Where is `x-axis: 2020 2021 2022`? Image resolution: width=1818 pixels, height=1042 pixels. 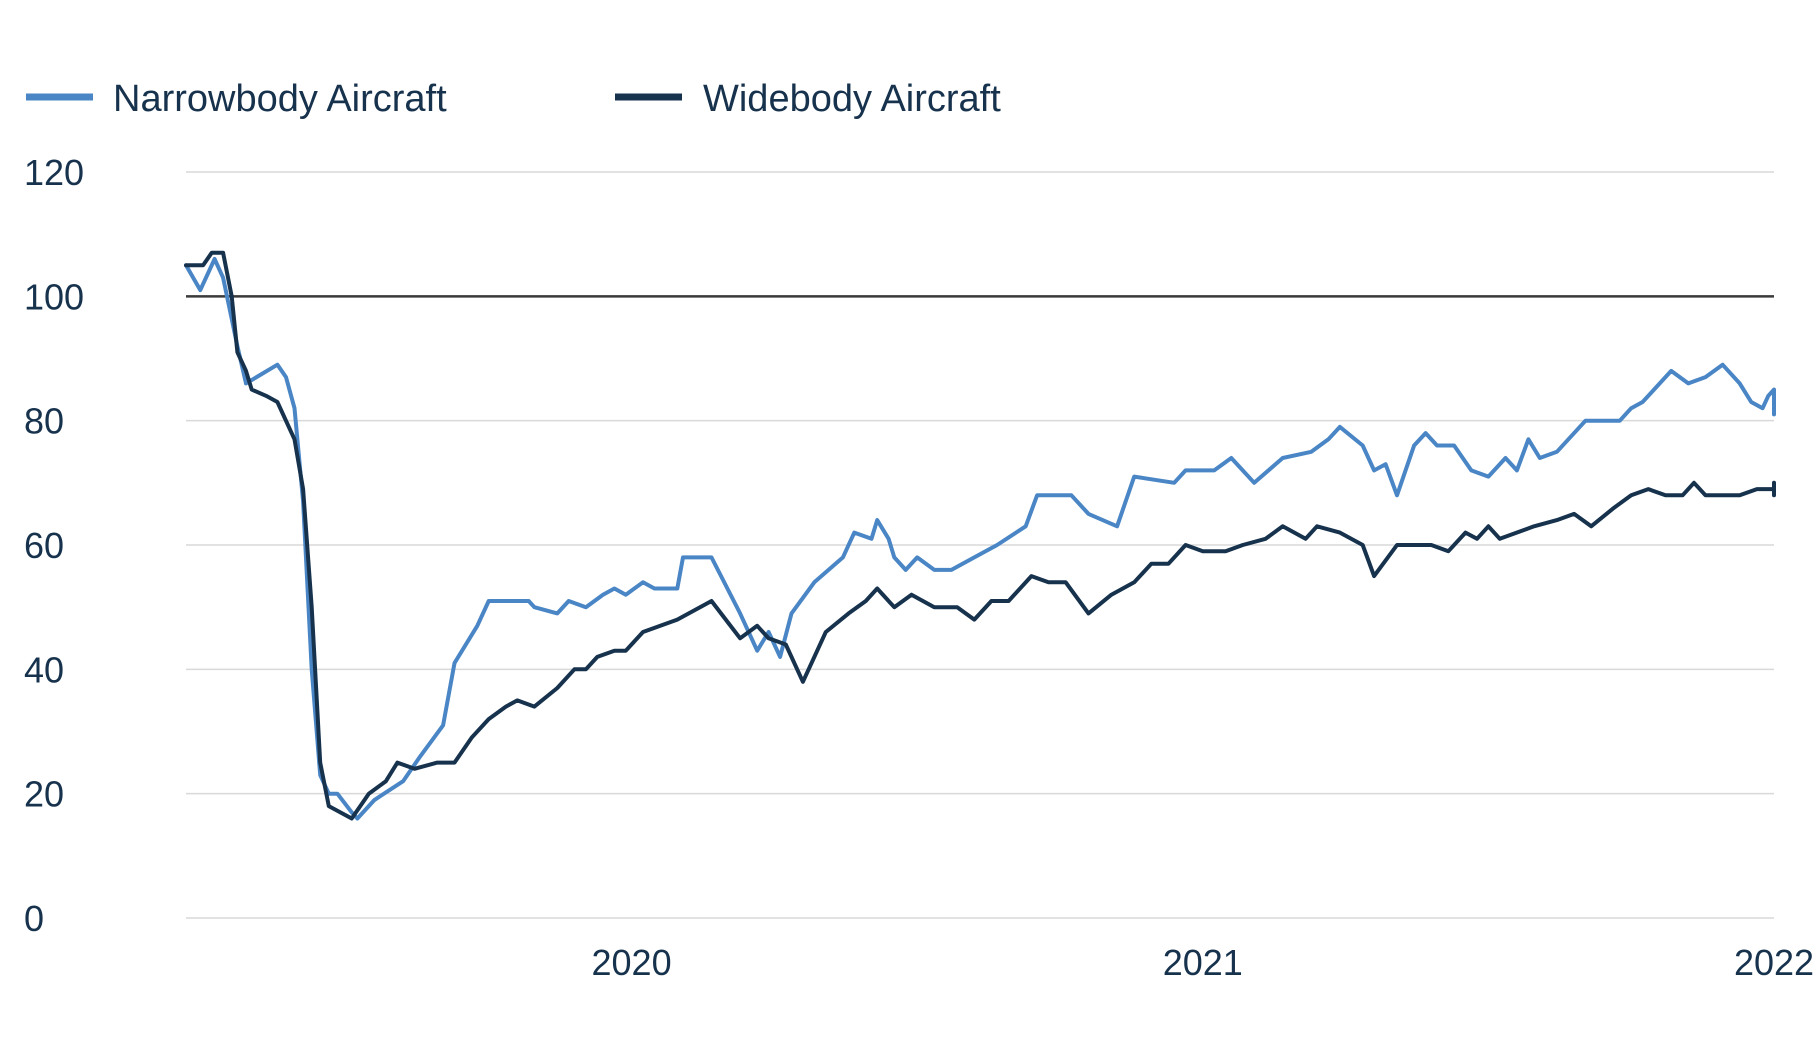
x-axis: 2020 2021 2022 is located at coordinates (1203, 962).